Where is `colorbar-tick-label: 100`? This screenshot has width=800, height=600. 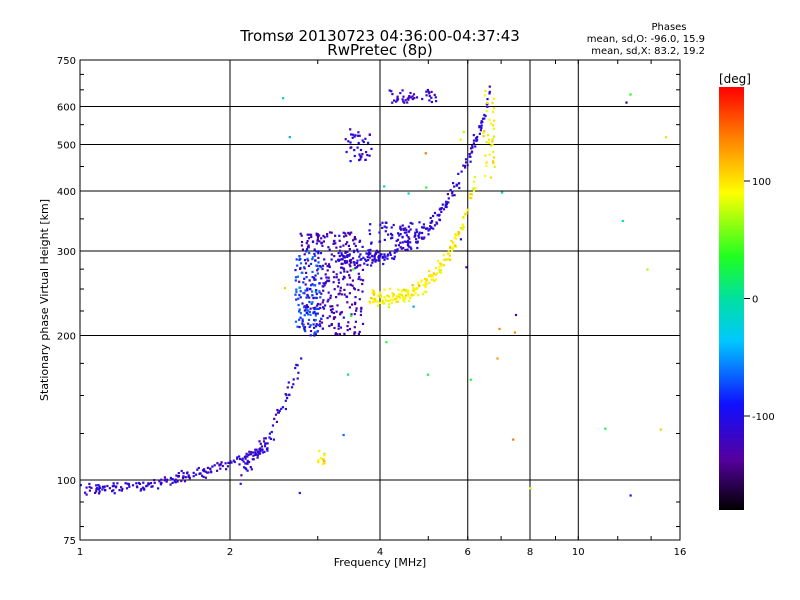
colorbar-tick-label: 100 is located at coordinates (761, 182).